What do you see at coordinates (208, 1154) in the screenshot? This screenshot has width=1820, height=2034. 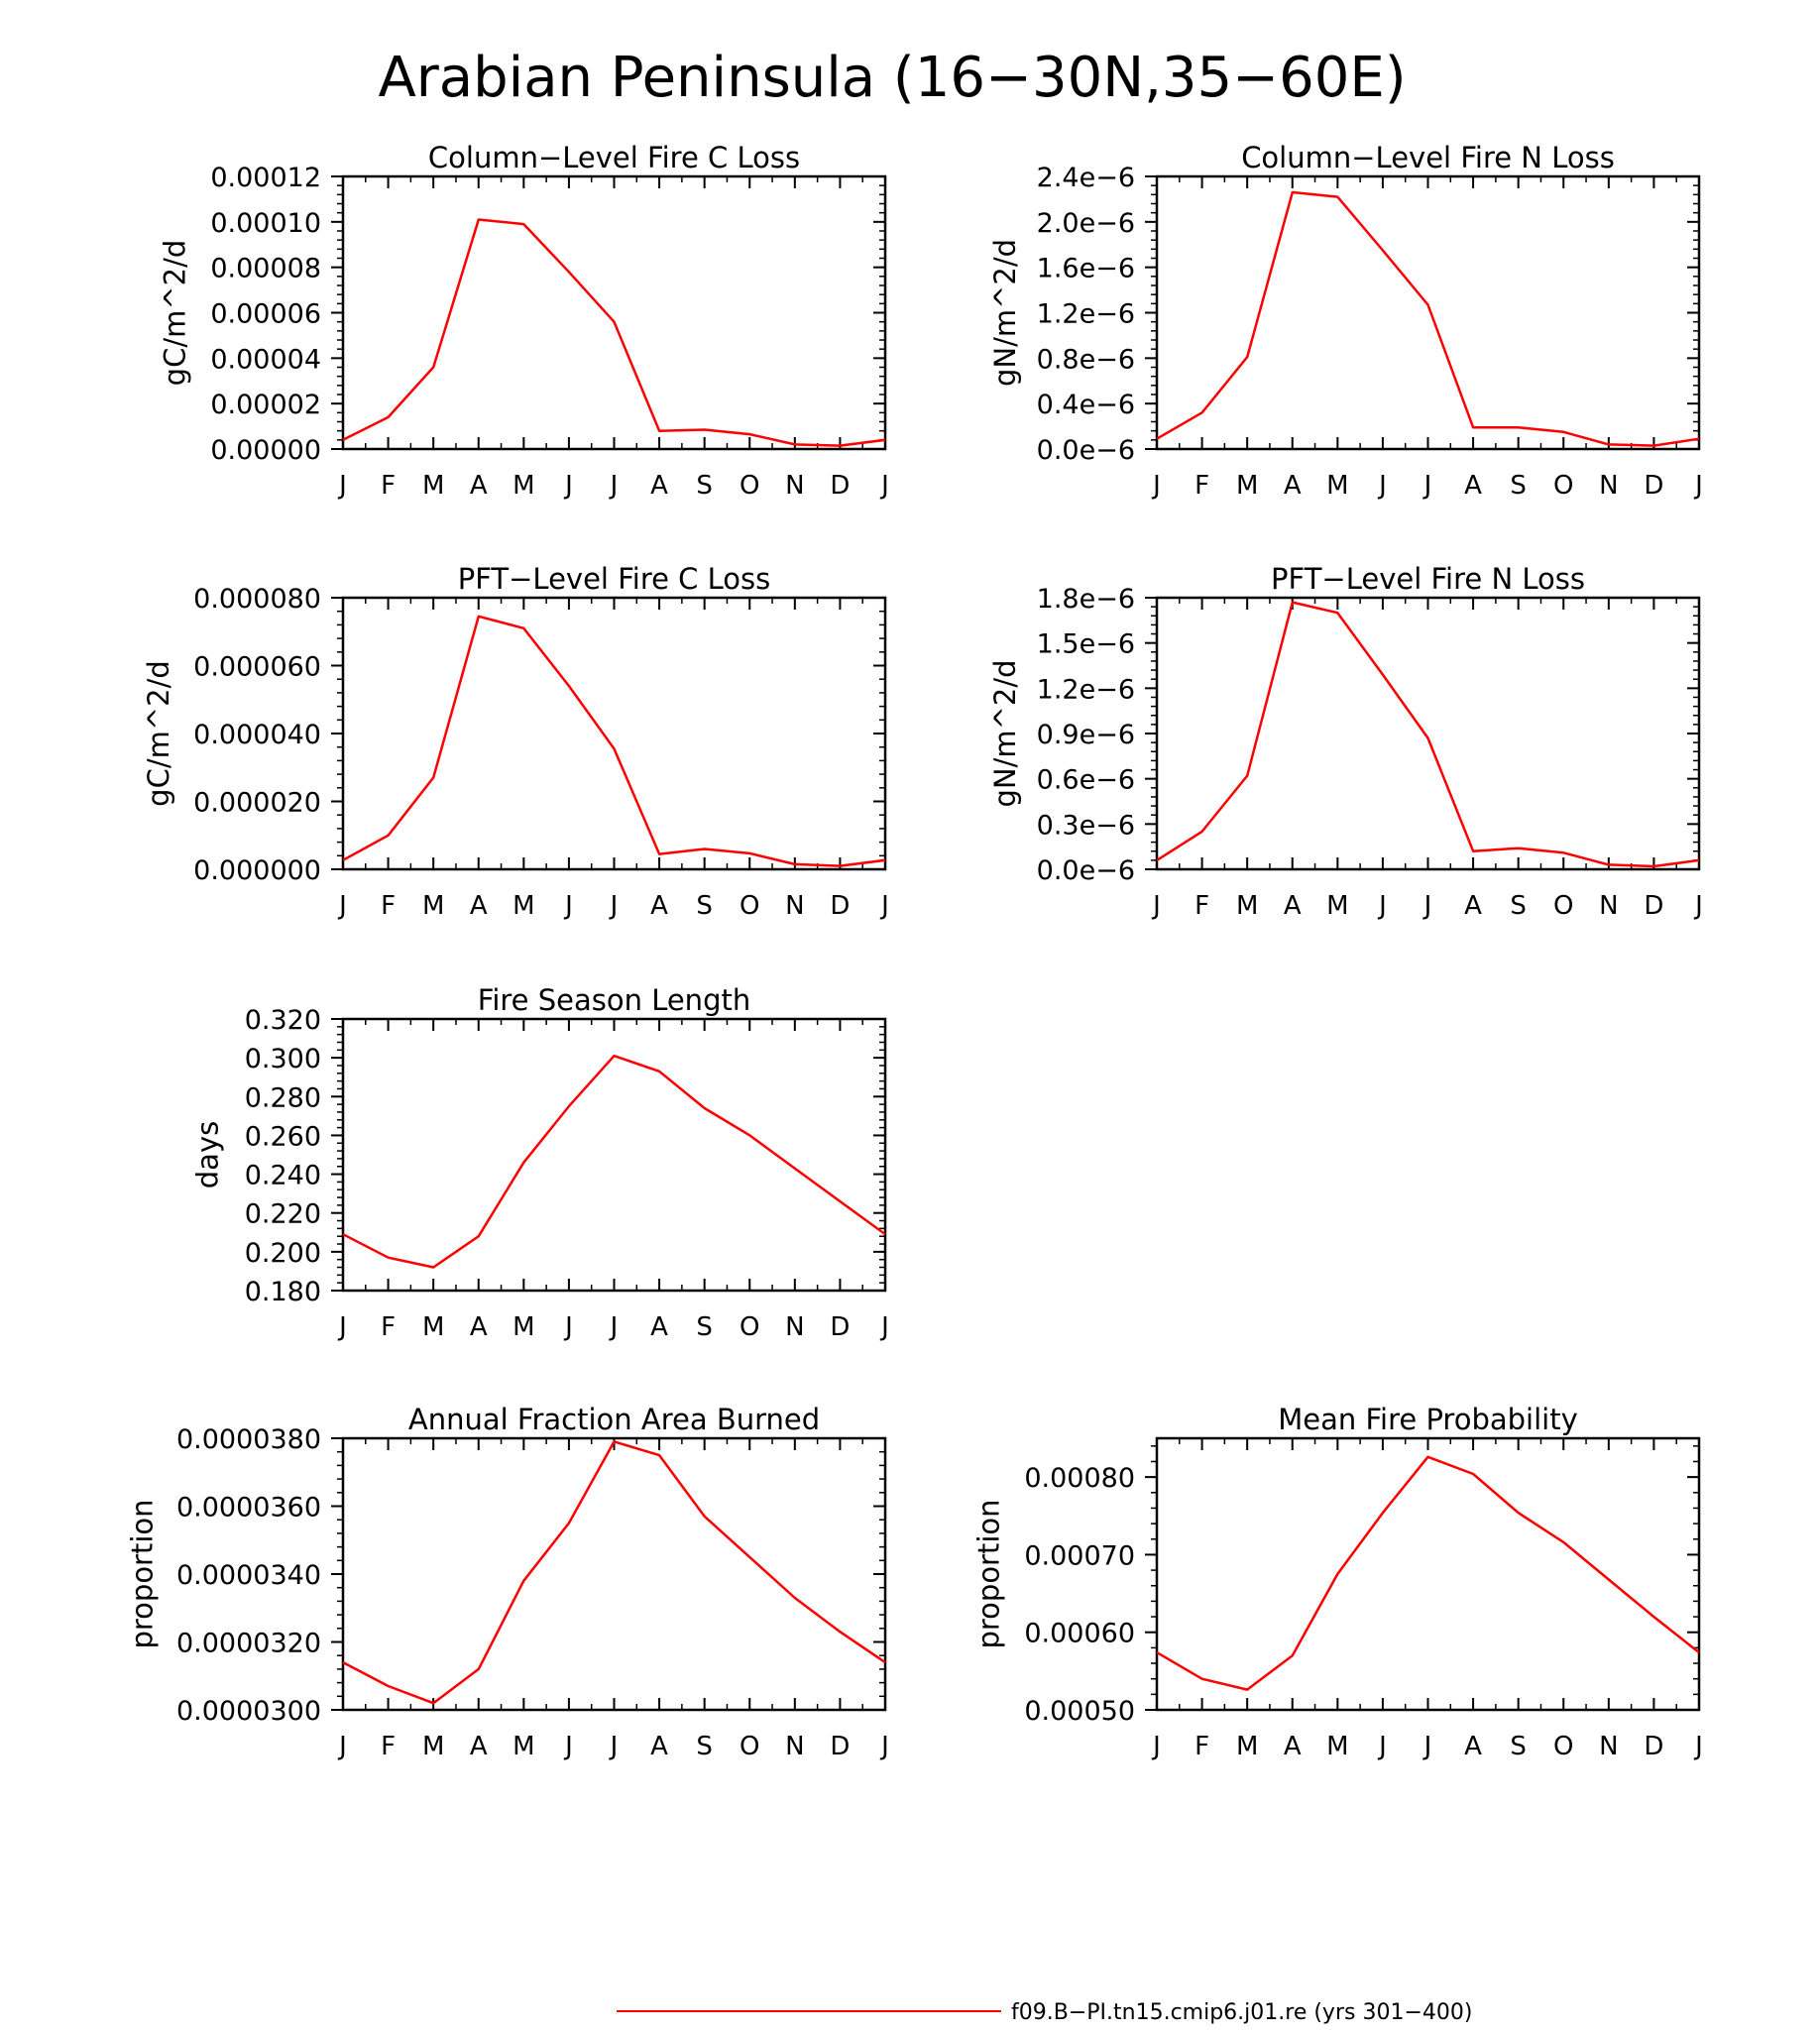 I see `y-axis-label: days` at bounding box center [208, 1154].